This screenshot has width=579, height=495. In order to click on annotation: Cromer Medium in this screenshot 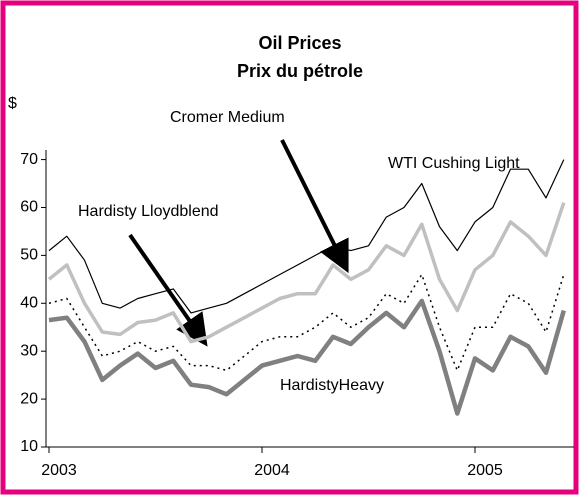, I will do `click(227, 117)`.